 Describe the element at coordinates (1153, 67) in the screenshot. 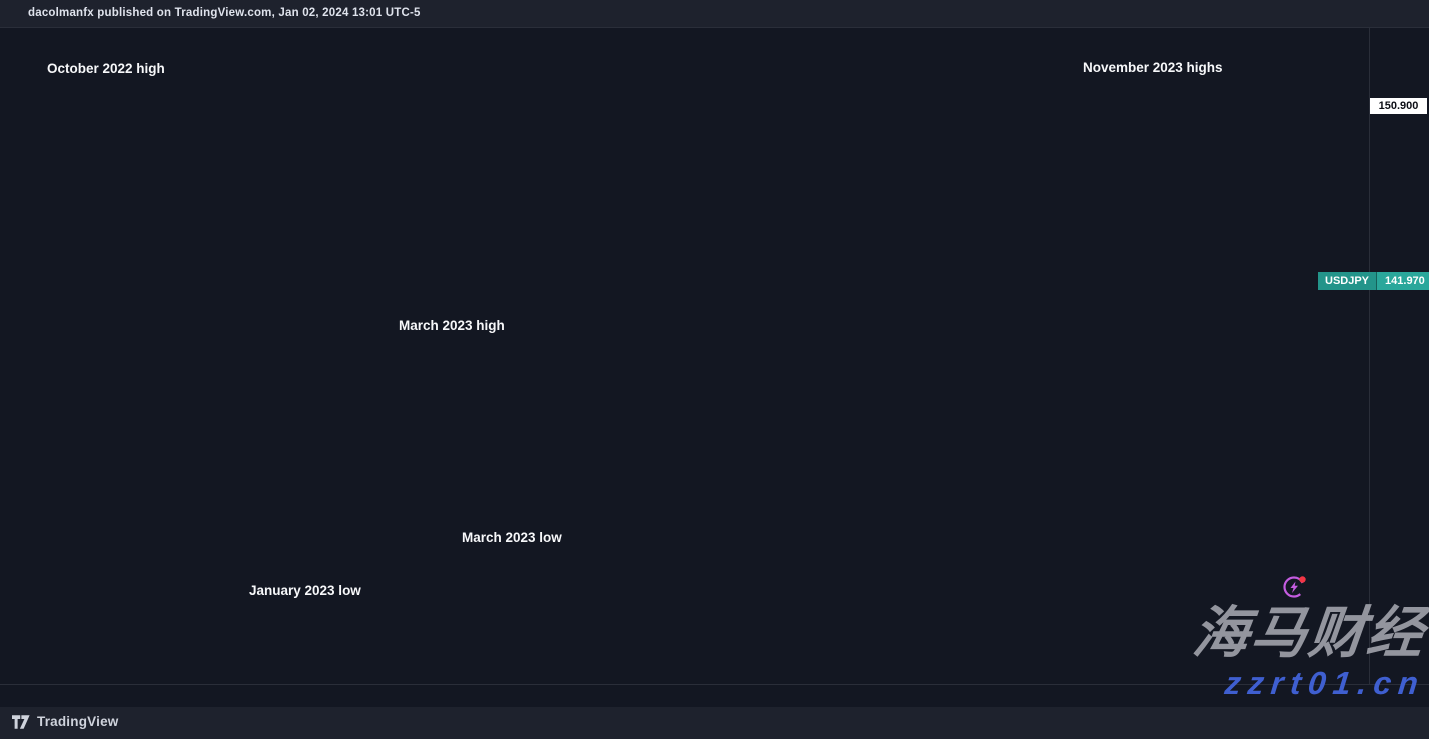

I see `annotation-november-2023-highs: November 2023 highs` at that location.